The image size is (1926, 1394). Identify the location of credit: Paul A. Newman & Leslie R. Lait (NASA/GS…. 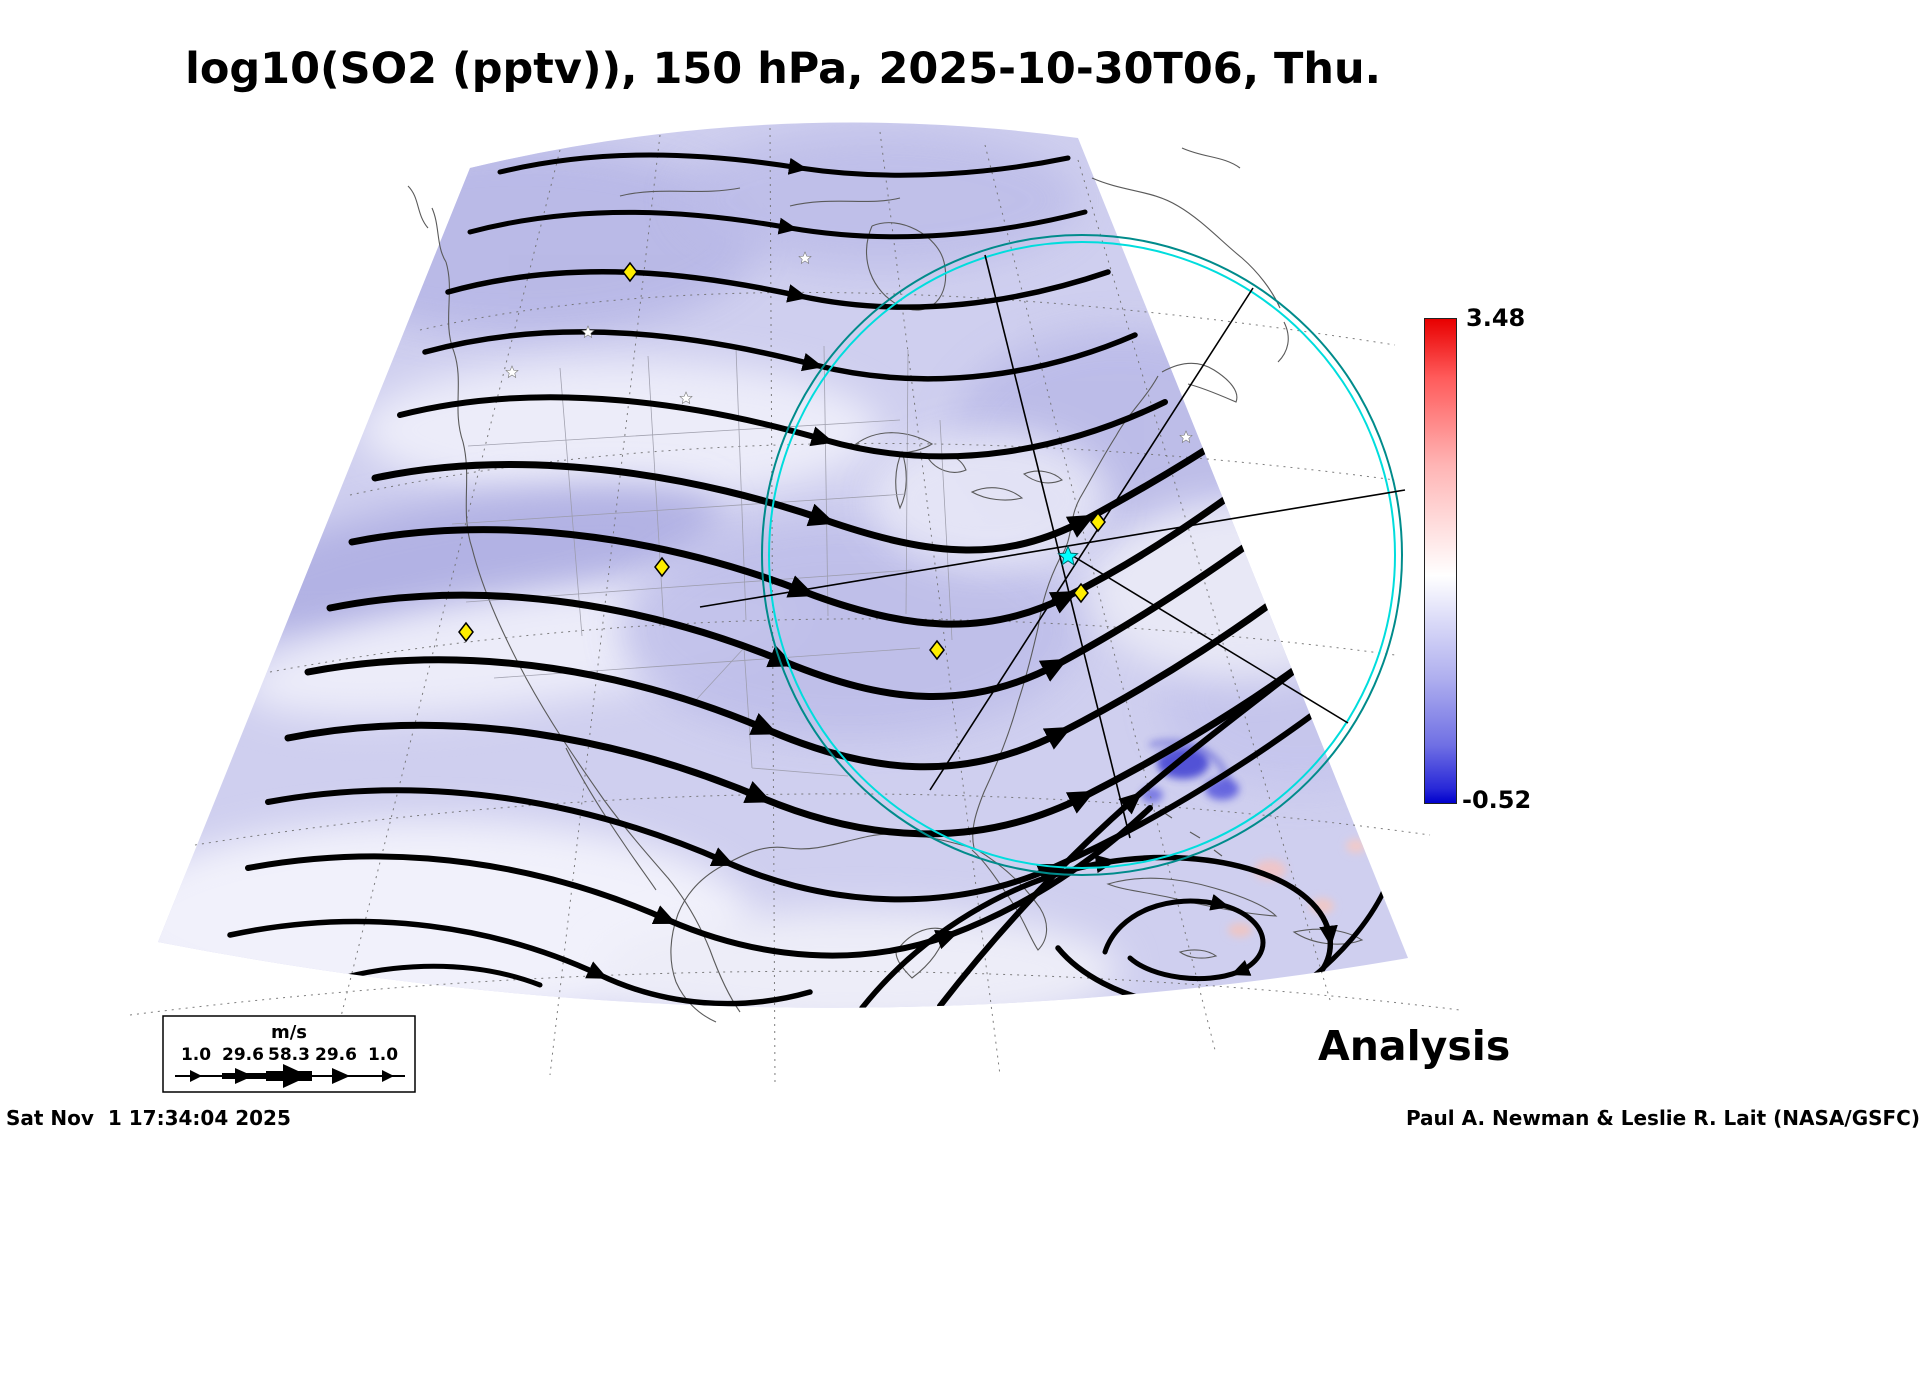
(1662, 1118).